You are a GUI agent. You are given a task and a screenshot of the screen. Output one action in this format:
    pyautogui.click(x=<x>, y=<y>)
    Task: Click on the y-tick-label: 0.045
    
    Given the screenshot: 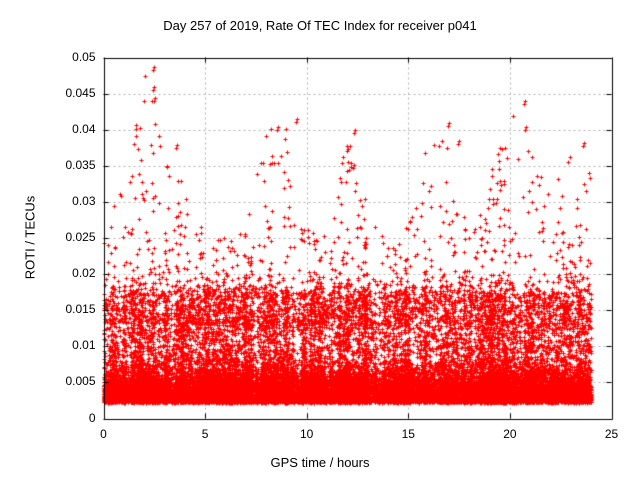 What is the action you would take?
    pyautogui.click(x=80, y=92)
    